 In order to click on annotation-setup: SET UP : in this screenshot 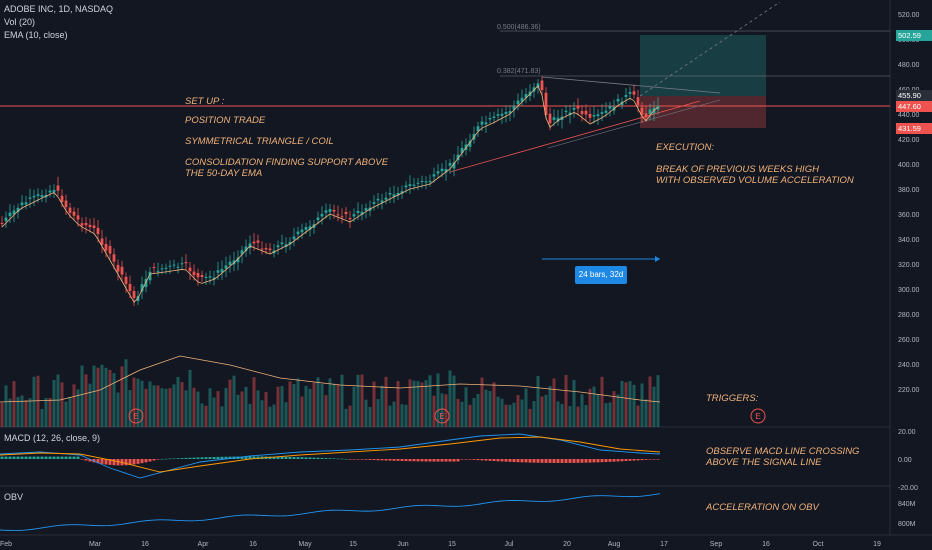, I will do `click(205, 101)`.